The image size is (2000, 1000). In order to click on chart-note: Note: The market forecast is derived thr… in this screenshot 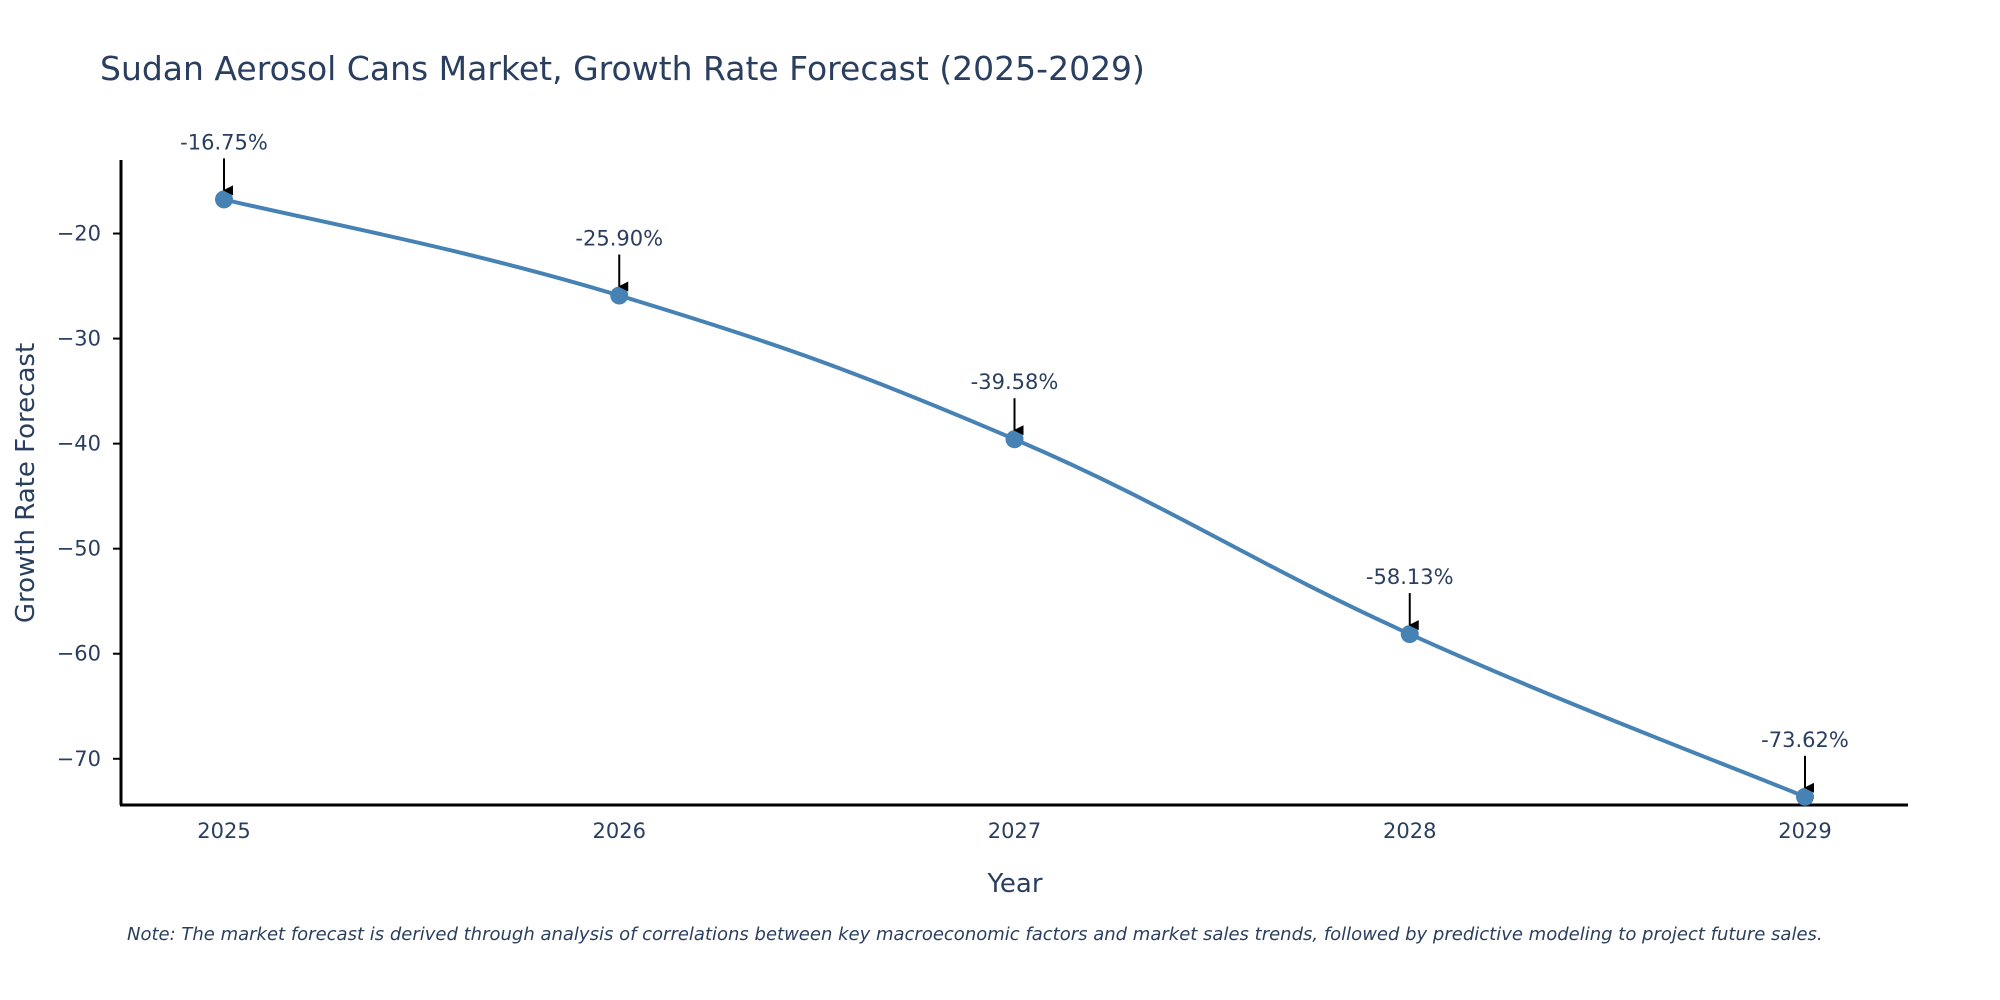, I will do `click(975, 934)`.